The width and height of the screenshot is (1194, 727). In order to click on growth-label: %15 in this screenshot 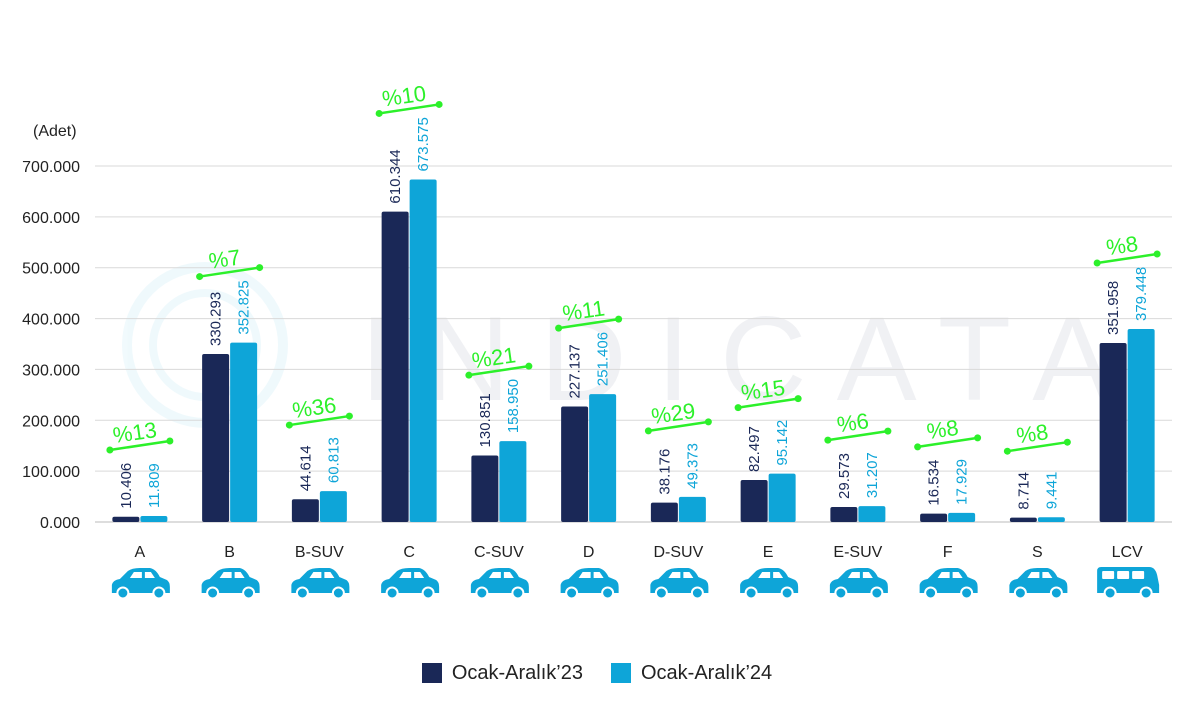, I will do `click(763, 390)`.